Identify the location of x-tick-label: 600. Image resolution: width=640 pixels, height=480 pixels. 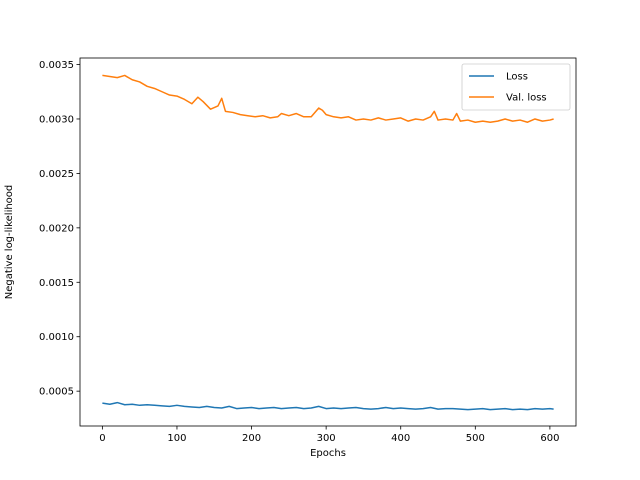
(549, 438).